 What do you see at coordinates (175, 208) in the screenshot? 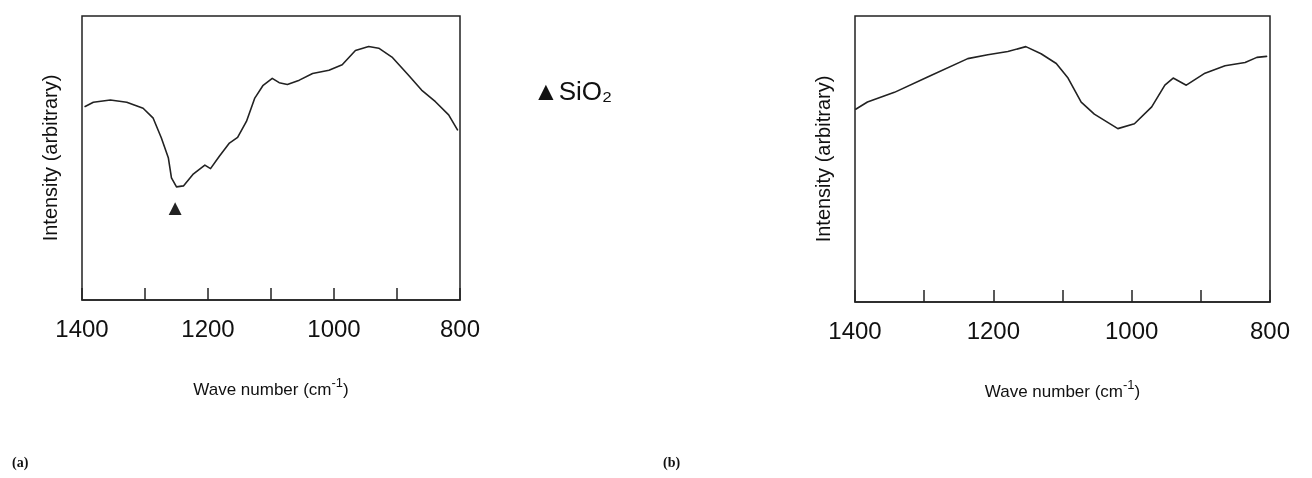
I see `annotation: ▲` at bounding box center [175, 208].